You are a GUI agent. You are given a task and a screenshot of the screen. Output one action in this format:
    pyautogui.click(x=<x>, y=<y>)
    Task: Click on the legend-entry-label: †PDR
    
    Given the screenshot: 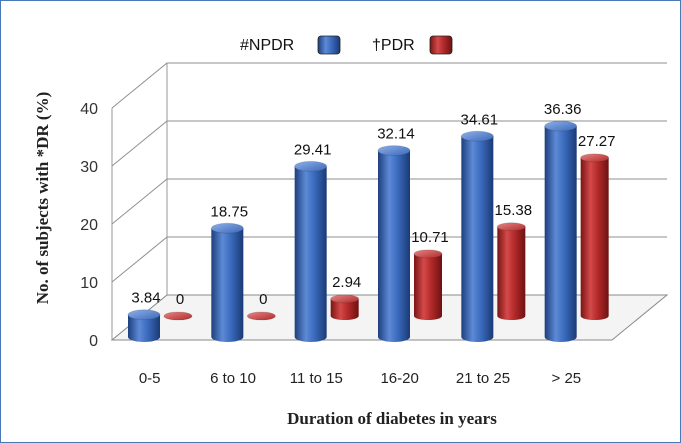 What is the action you would take?
    pyautogui.click(x=393, y=45)
    